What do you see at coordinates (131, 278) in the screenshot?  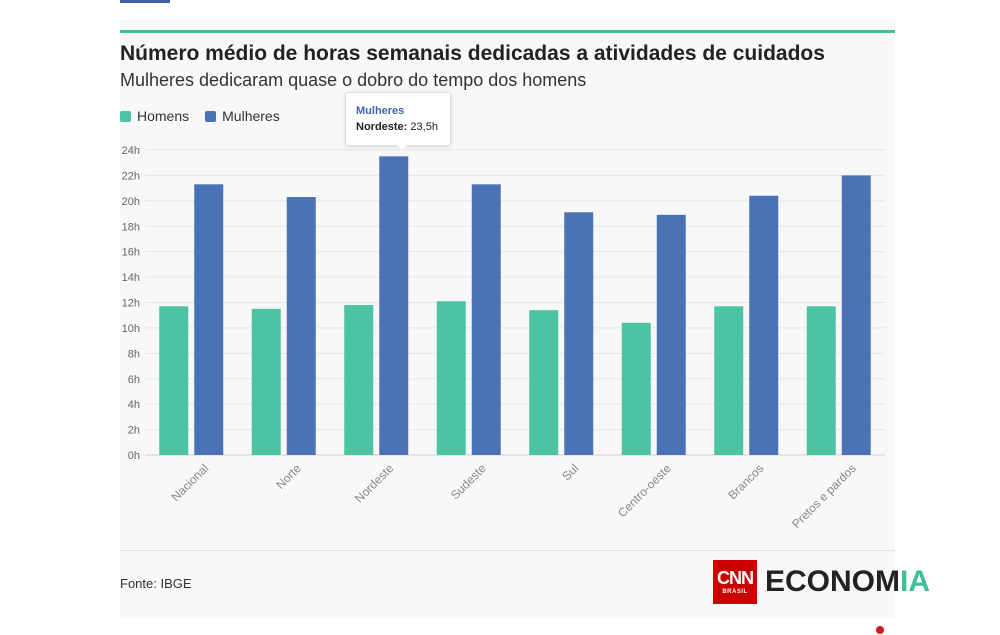 I see `y-tick-label: 14h` at bounding box center [131, 278].